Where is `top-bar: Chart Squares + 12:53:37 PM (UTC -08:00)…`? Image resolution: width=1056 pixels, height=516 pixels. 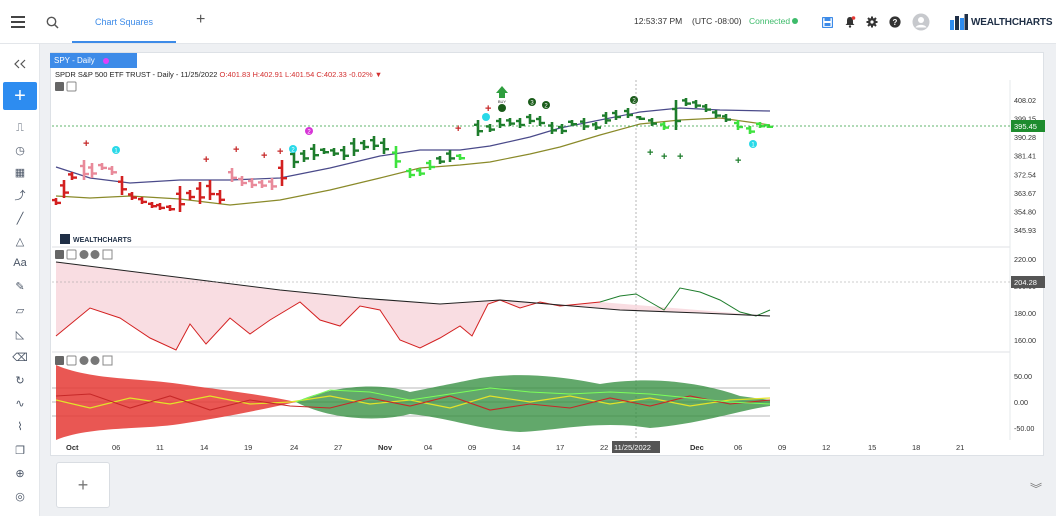
top-bar: Chart Squares + 12:53:37 PM (UTC -08:00)… is located at coordinates (528, 22).